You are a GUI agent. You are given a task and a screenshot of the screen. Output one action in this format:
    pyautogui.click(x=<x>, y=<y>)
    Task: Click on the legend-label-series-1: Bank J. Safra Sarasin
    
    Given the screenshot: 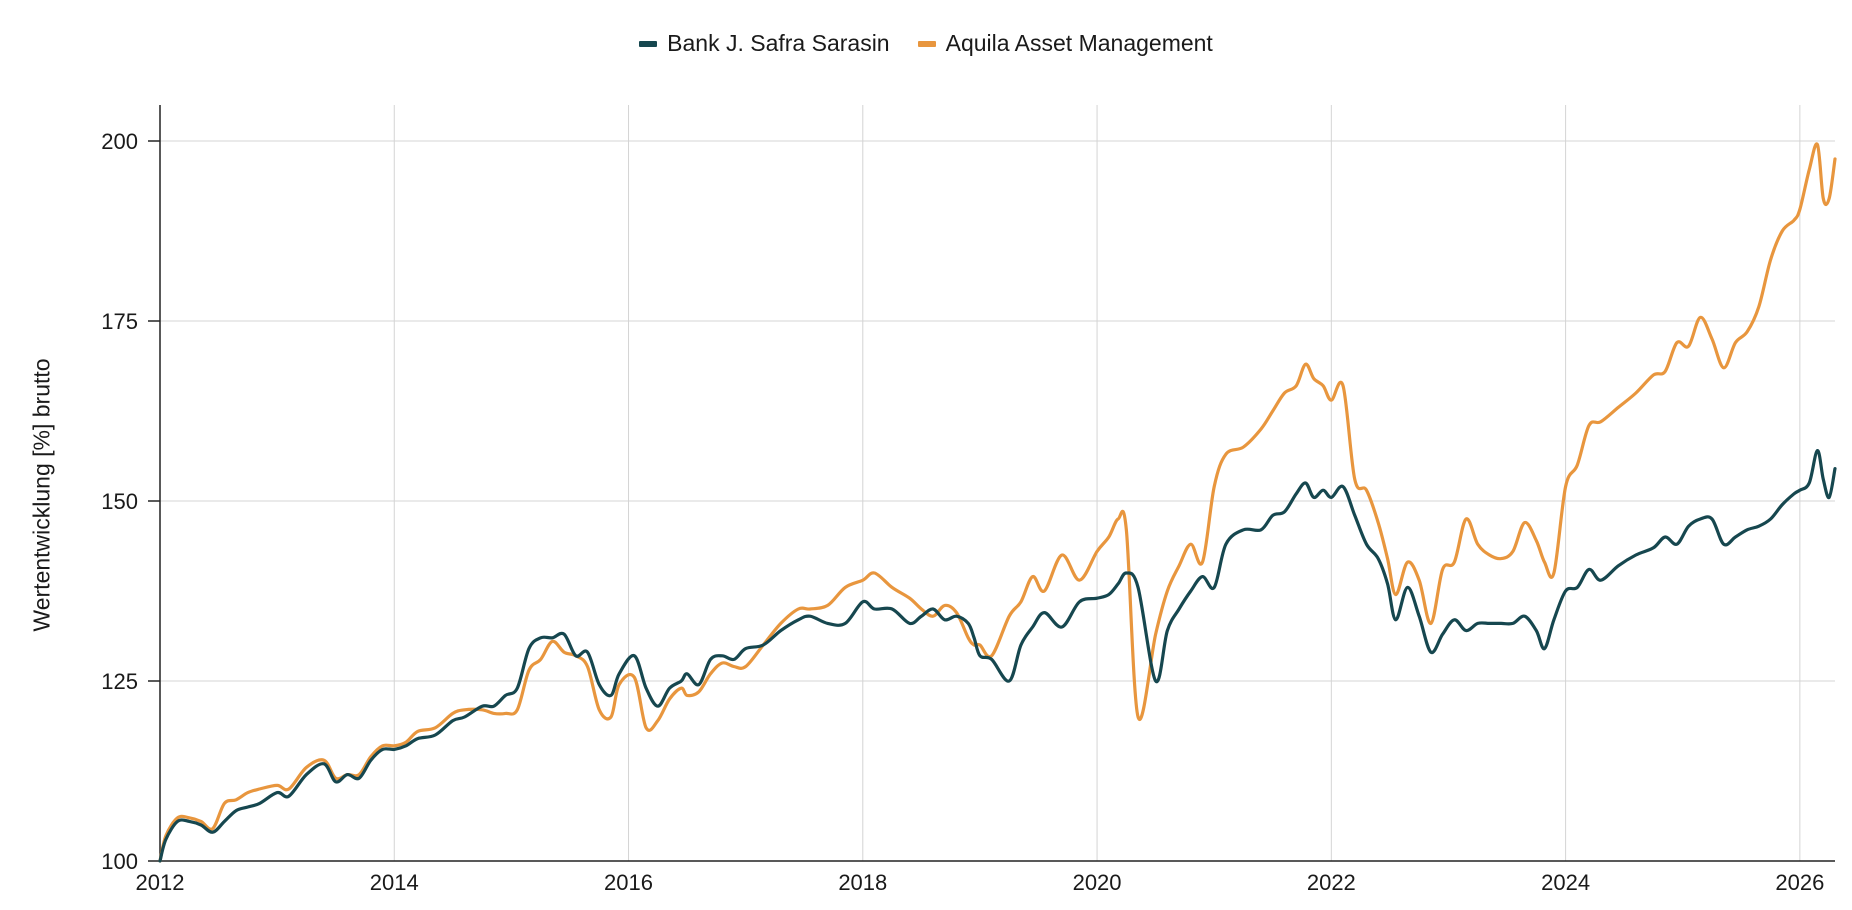 What is the action you would take?
    pyautogui.click(x=778, y=43)
    